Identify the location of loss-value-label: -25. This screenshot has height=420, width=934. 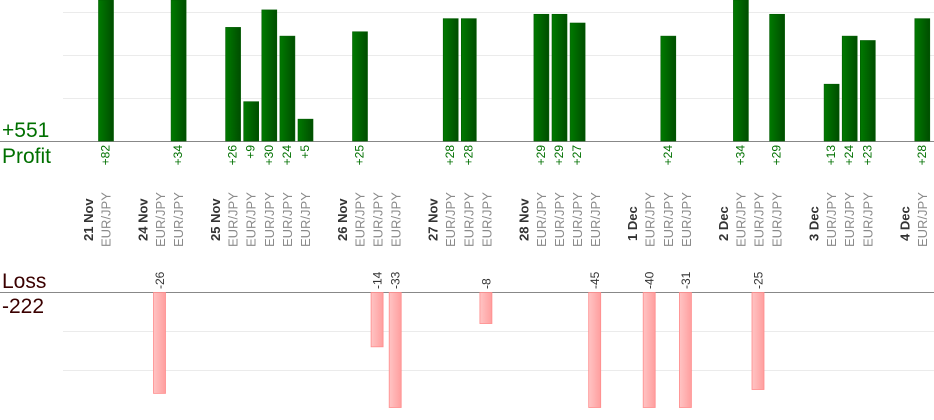
(759, 280).